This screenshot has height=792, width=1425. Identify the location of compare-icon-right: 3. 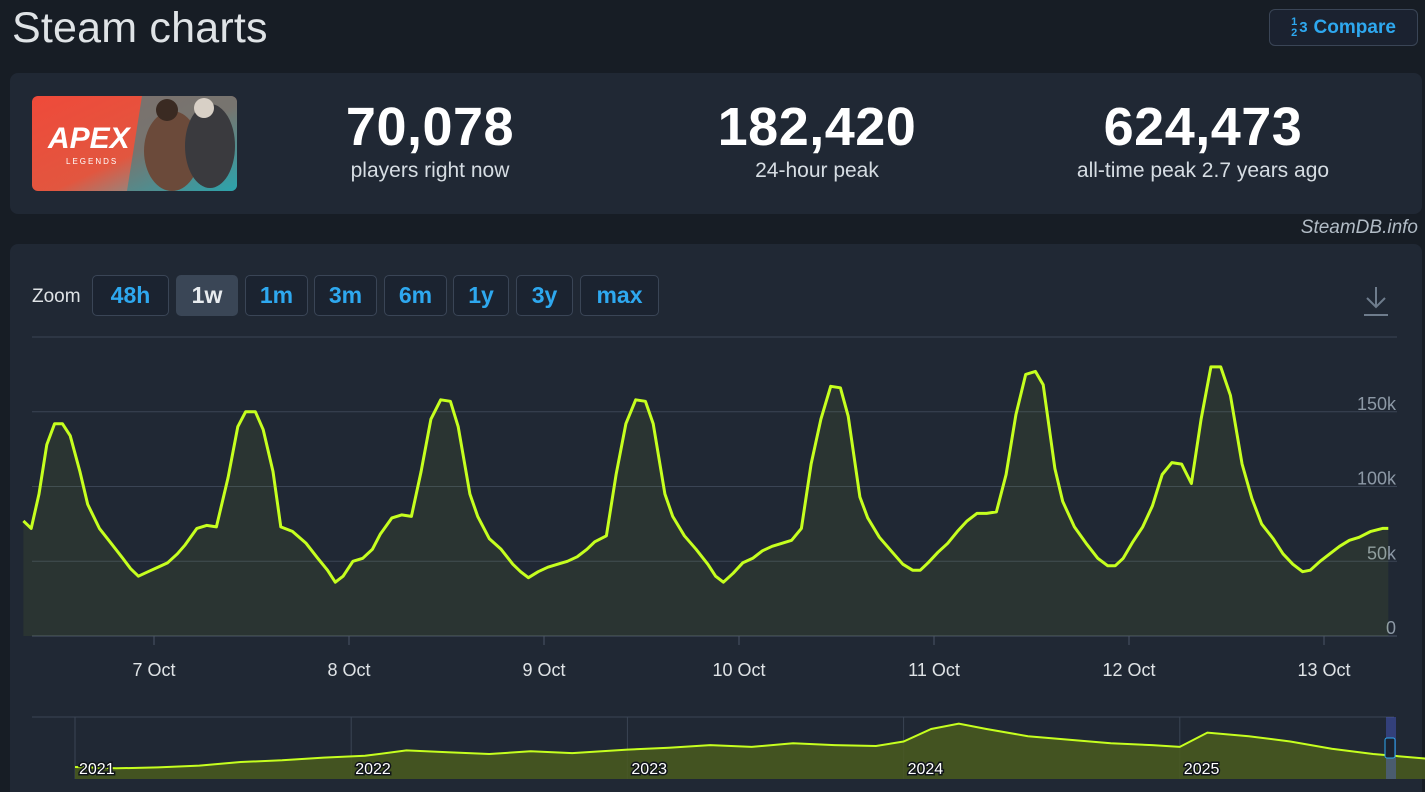
(1303, 27).